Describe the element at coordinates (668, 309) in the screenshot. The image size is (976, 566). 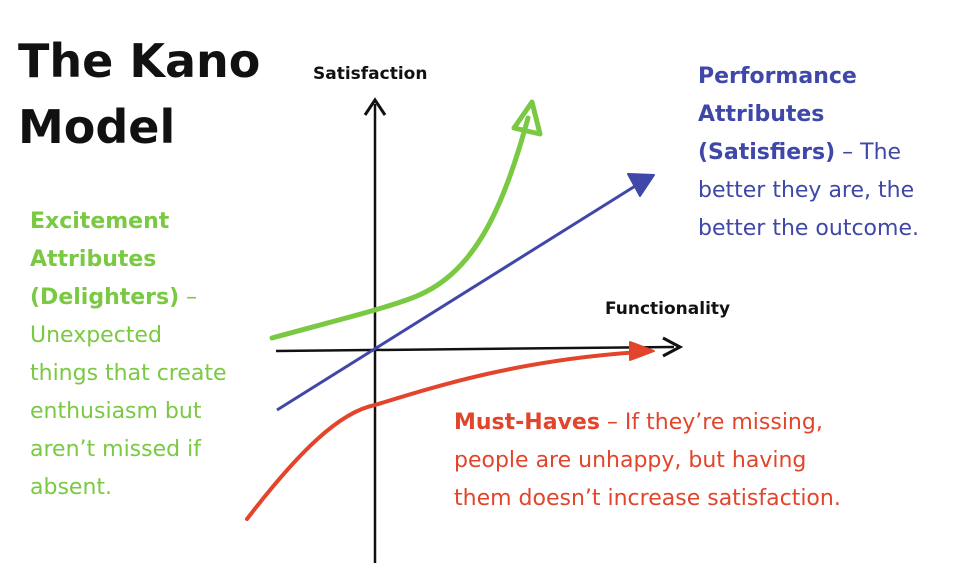
I see `x-axis-label: Functionality` at that location.